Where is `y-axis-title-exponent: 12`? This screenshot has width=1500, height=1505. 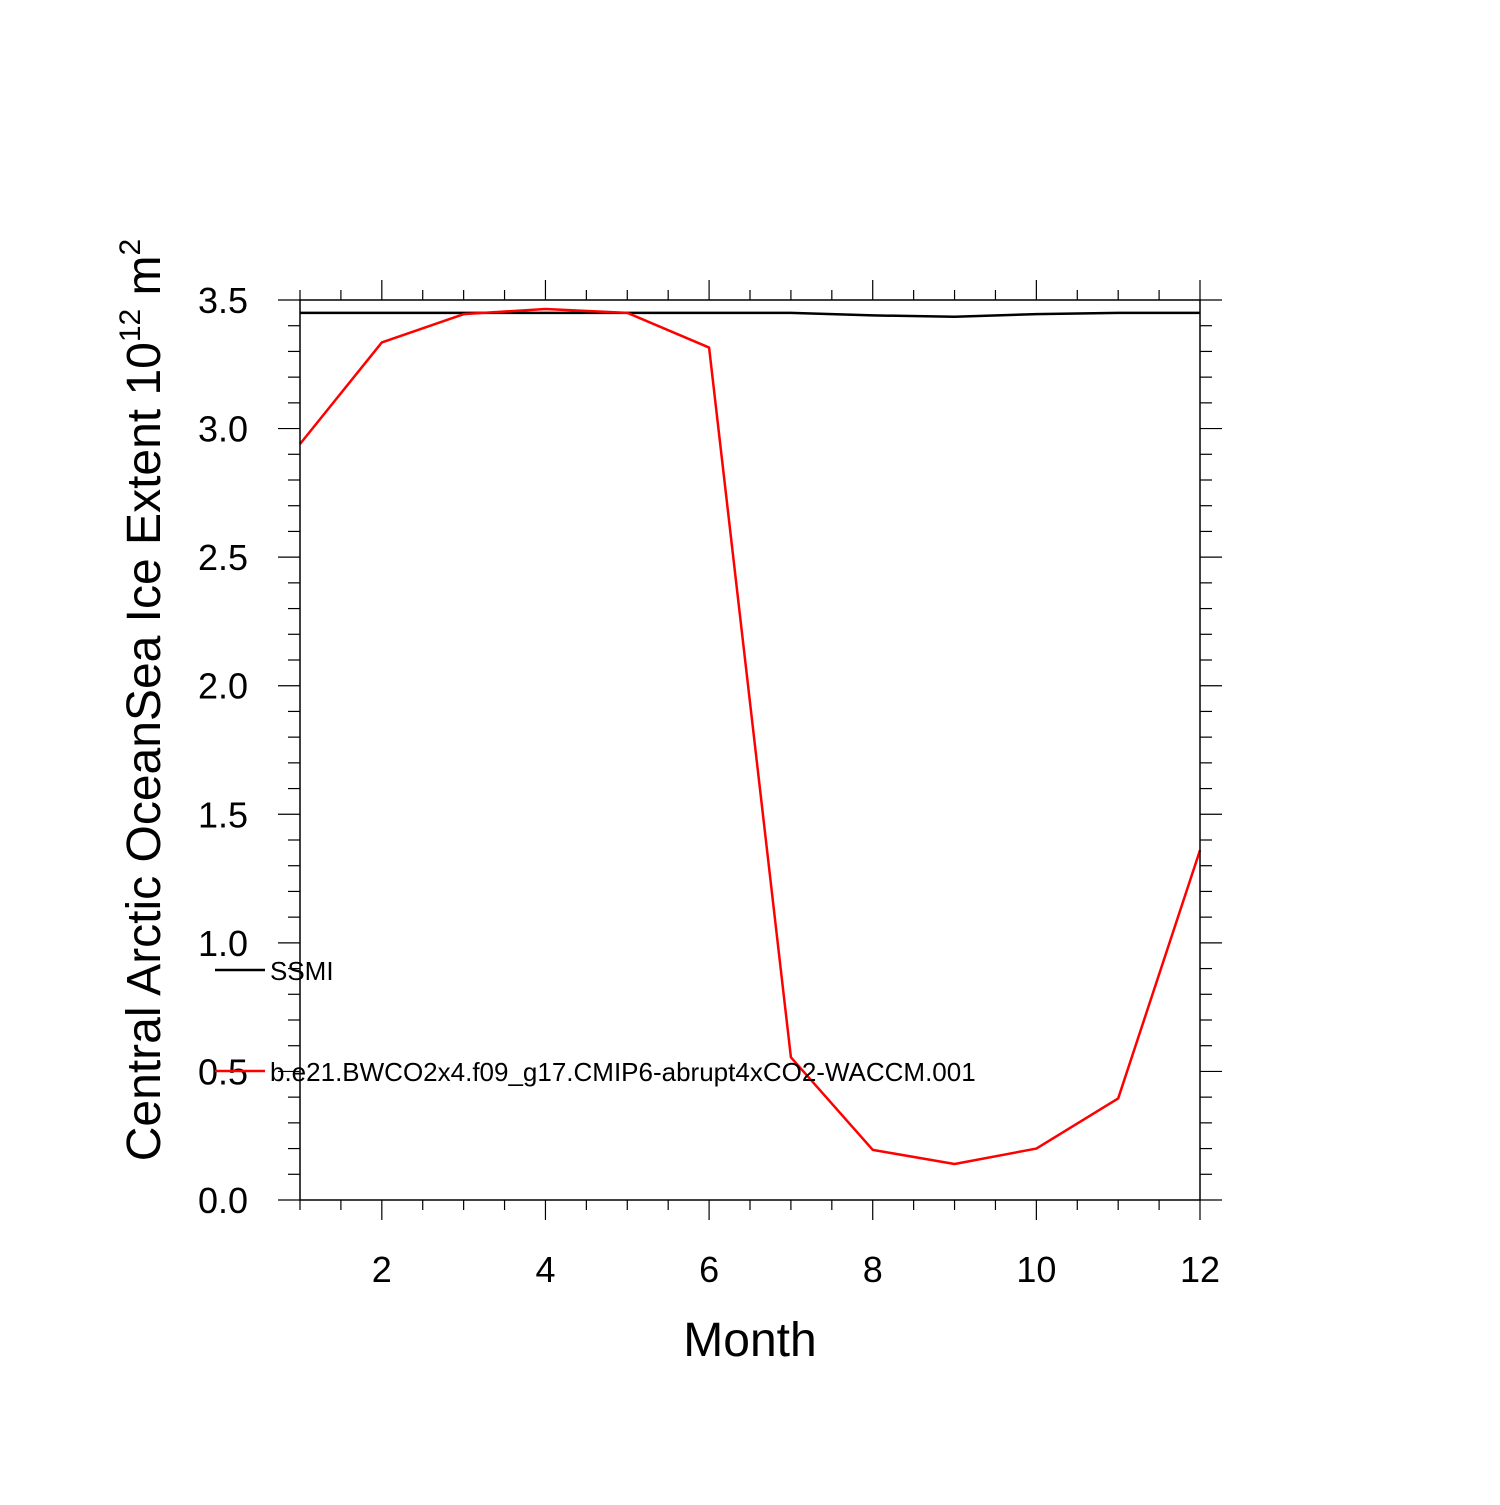
y-axis-title-exponent: 12 is located at coordinates (130, 325).